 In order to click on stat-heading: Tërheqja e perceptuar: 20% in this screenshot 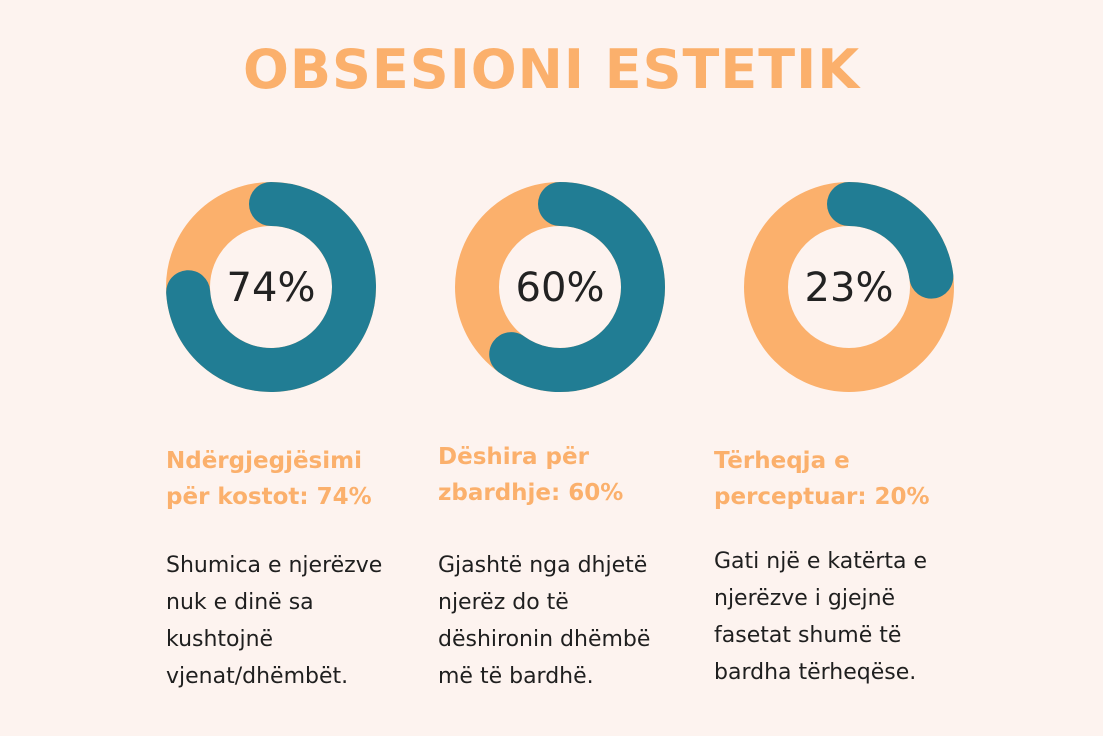, I will do `click(849, 479)`.